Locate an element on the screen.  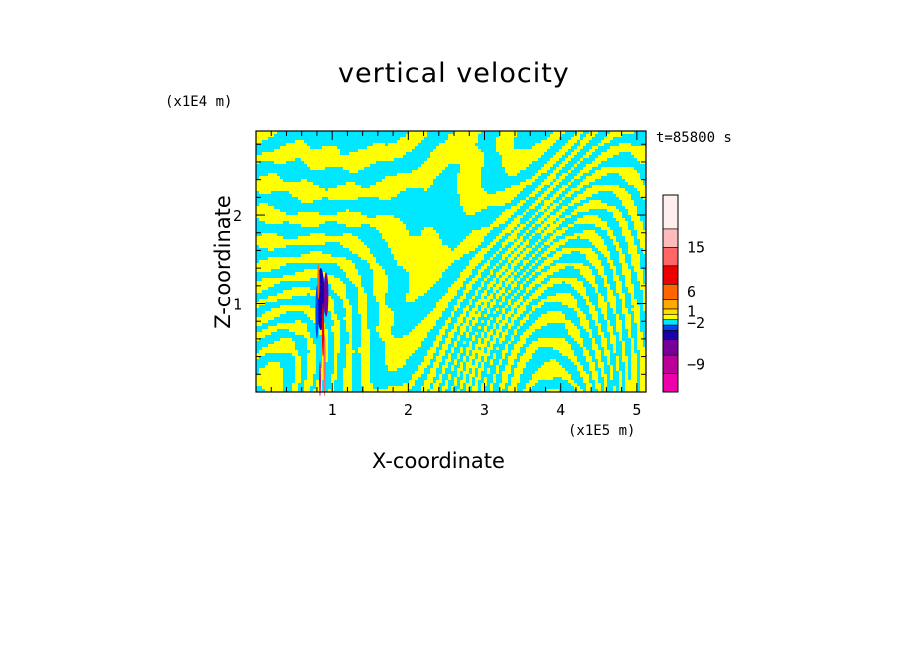
x-tick-label: 4 is located at coordinates (560, 410).